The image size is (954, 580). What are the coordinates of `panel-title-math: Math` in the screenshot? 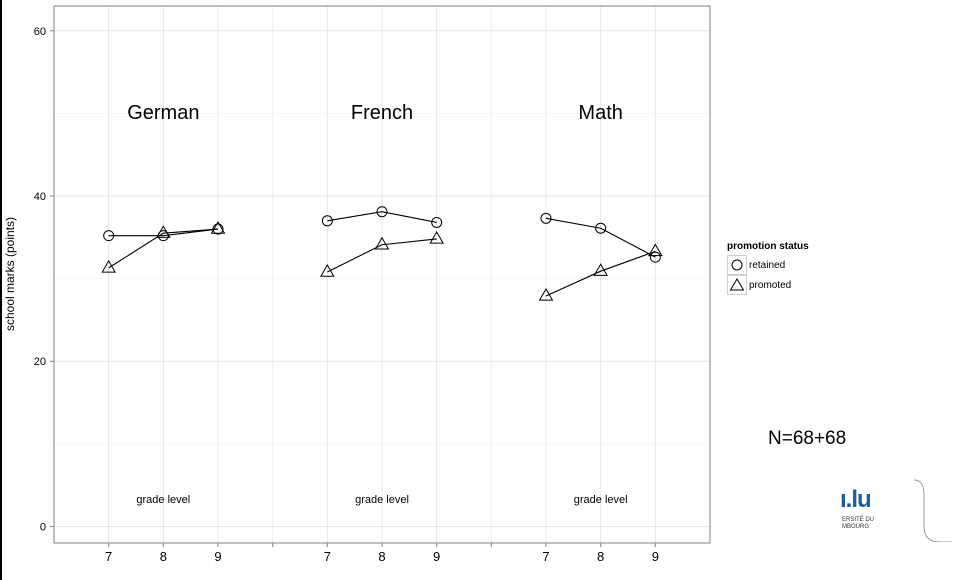 It's located at (600, 113).